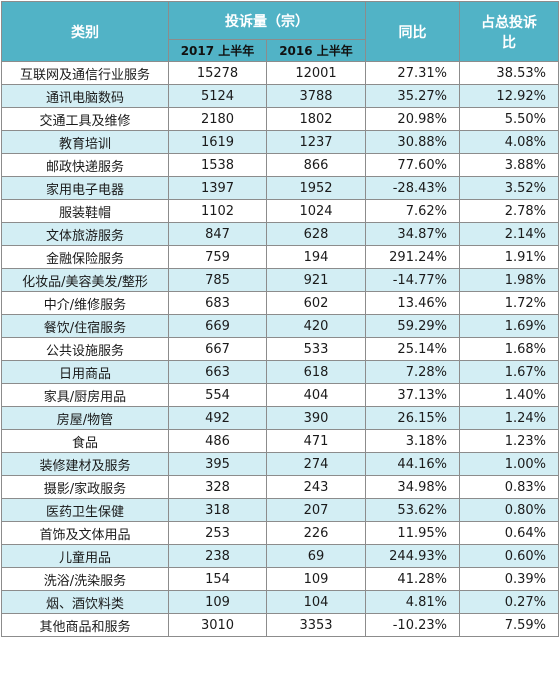 This screenshot has width=559, height=680. What do you see at coordinates (316, 349) in the screenshot?
I see `value-2016-cell: 533` at bounding box center [316, 349].